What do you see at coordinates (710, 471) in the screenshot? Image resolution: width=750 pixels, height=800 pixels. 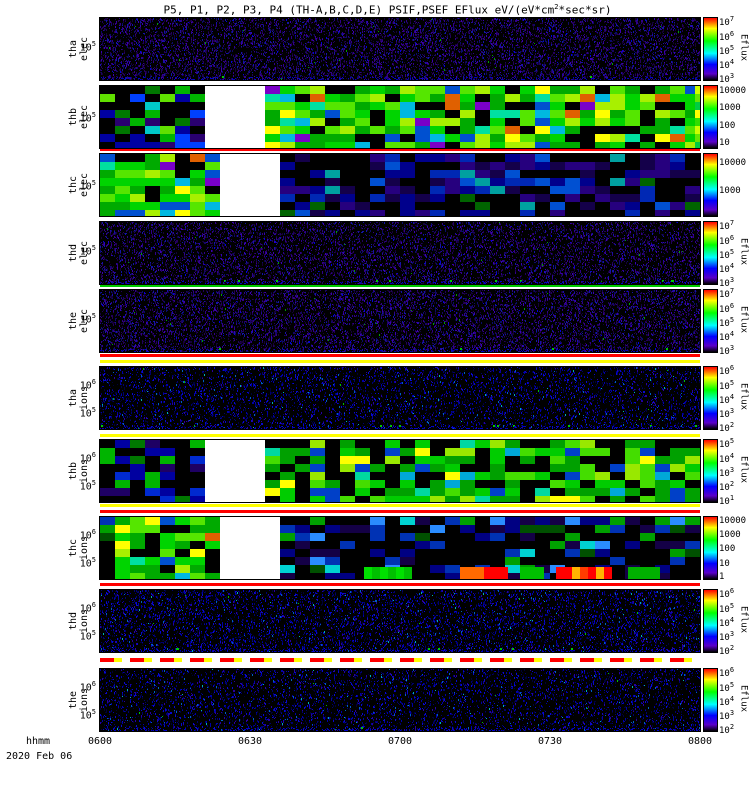 I see `colorbar-thb-ions` at bounding box center [710, 471].